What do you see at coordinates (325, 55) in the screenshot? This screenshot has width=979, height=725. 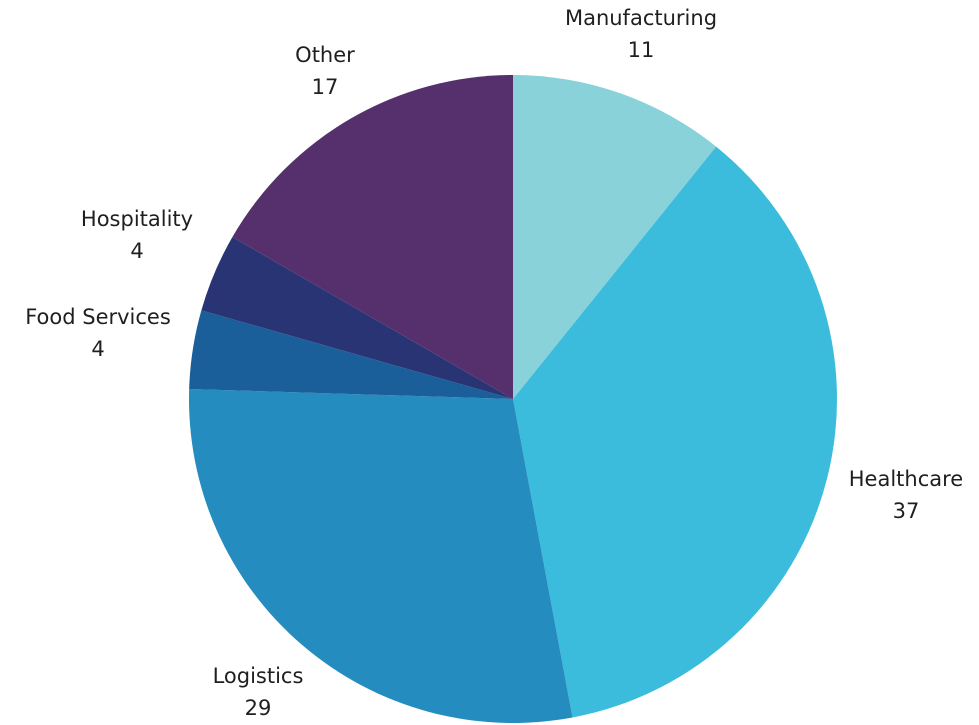 I see `slice-label-other: Other` at bounding box center [325, 55].